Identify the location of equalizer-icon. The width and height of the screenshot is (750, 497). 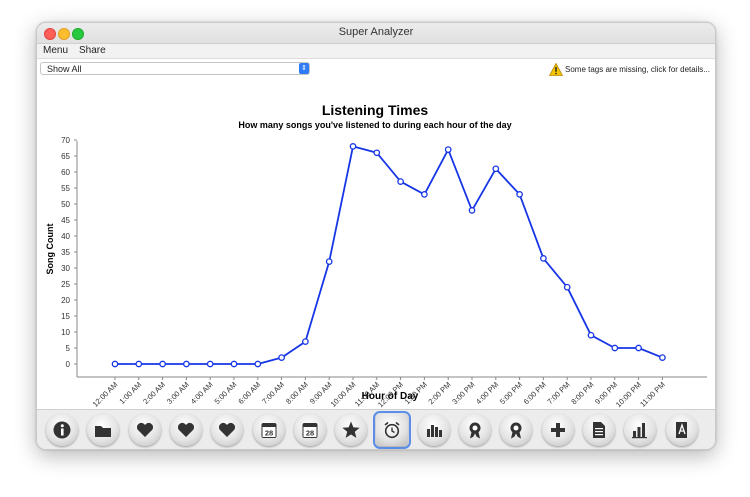
(434, 431).